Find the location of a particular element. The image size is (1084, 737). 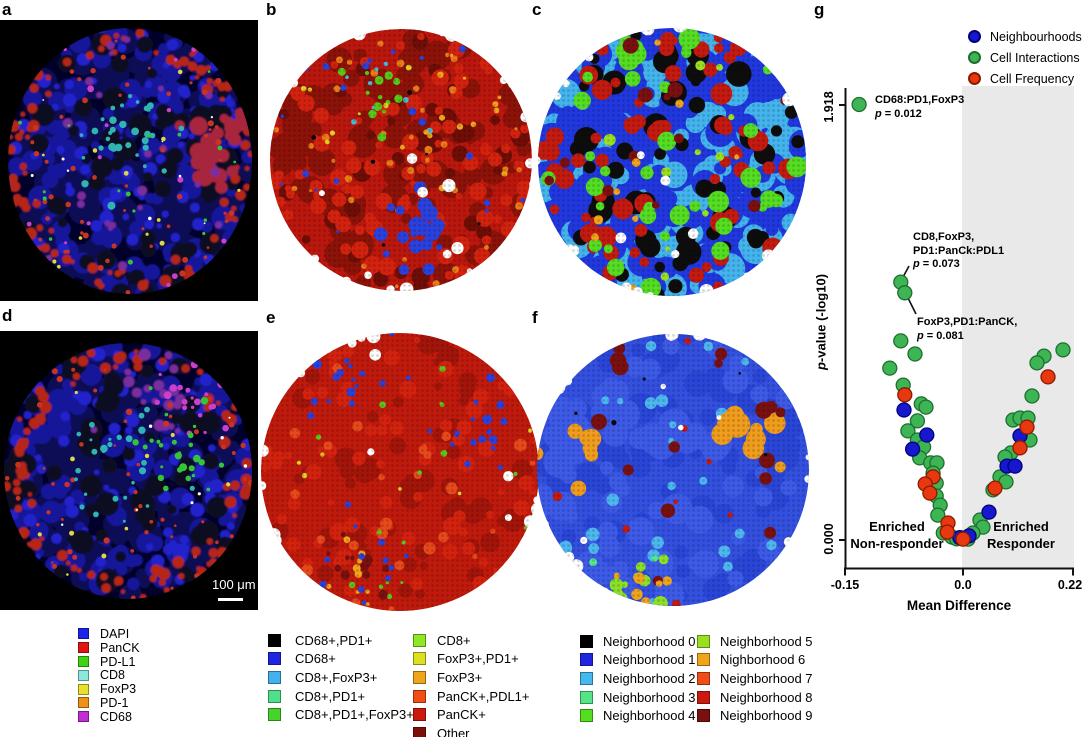

legend-item: CD8+,FoxP3+ is located at coordinates (341, 677).